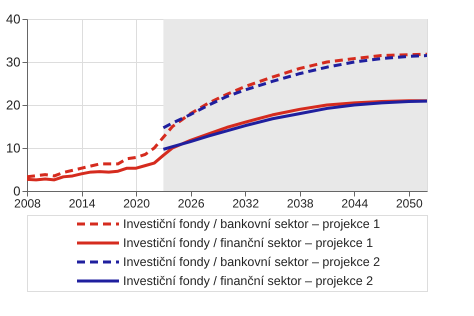 Image resolution: width=474 pixels, height=316 pixels. I want to click on x-tick-label: 2050, so click(409, 203).